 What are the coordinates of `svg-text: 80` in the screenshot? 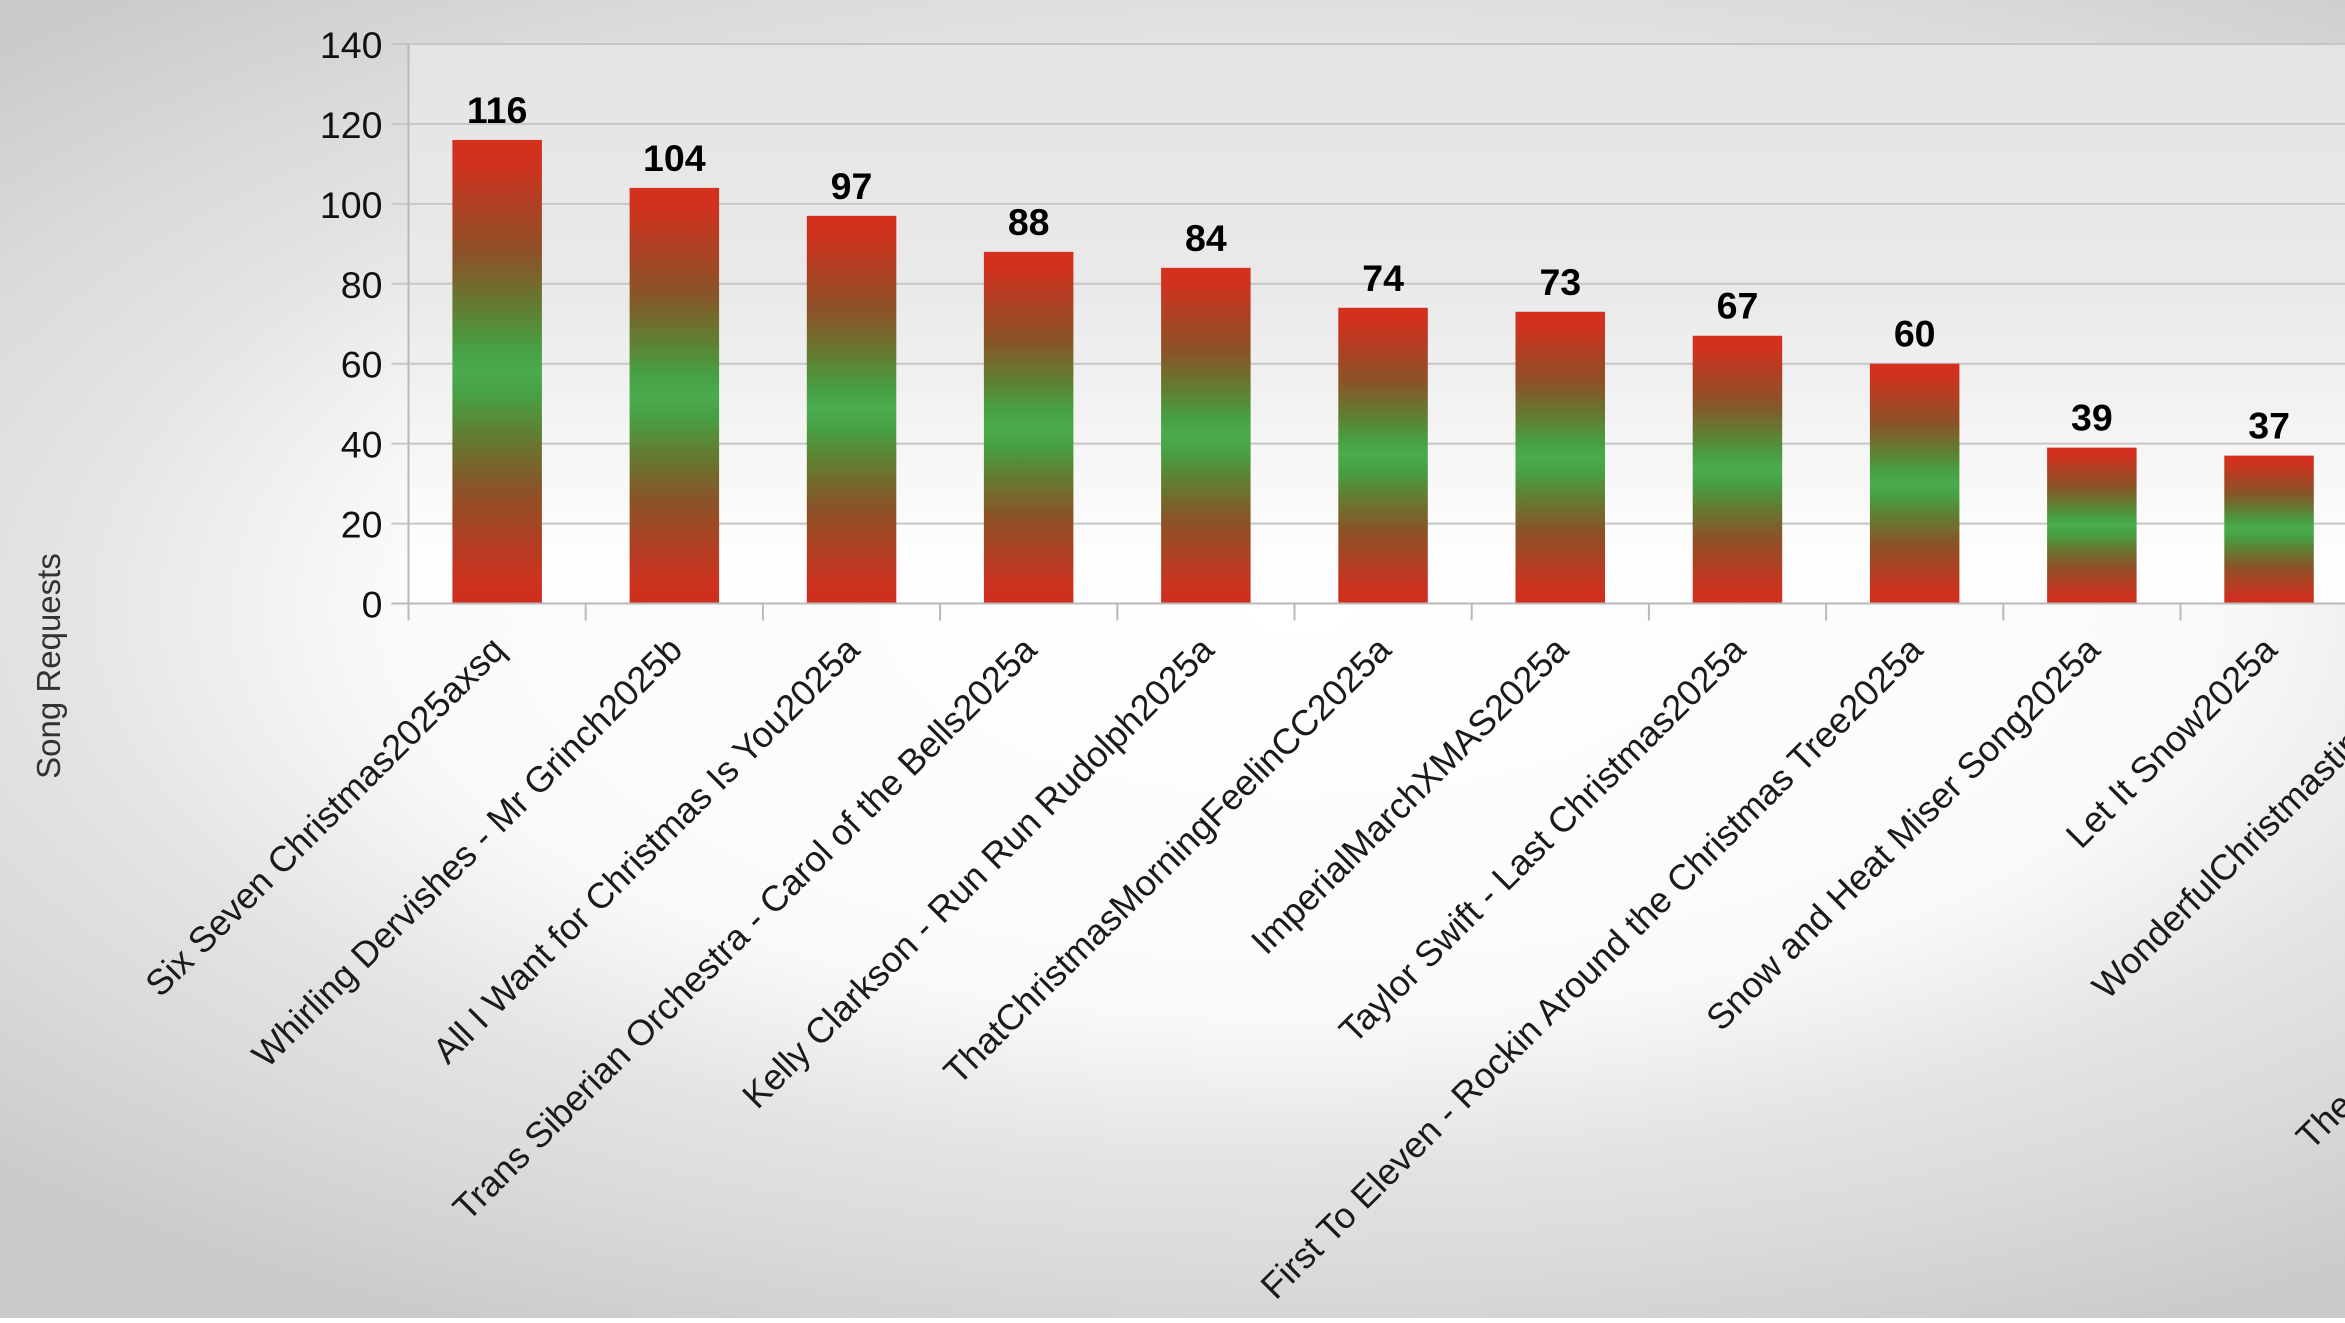 It's located at (362, 285).